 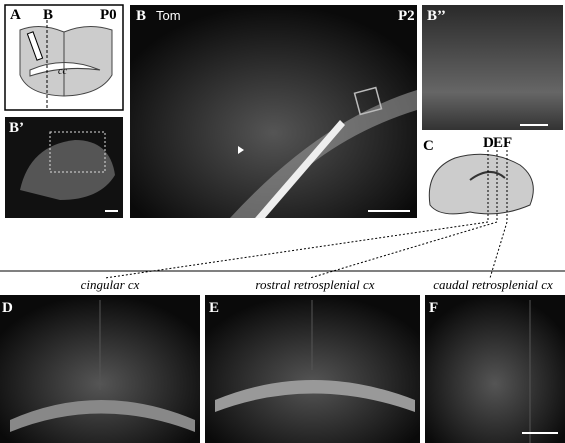 I want to click on region-label: rostral retrosplenial cx, so click(x=314, y=284).